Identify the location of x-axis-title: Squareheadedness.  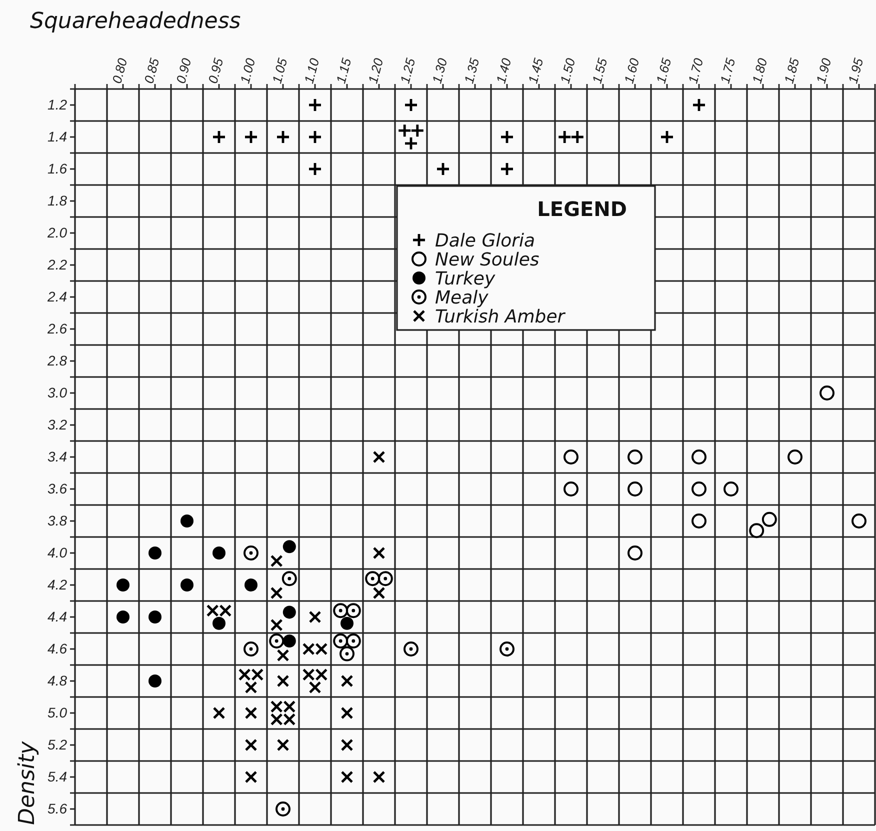
(135, 21).